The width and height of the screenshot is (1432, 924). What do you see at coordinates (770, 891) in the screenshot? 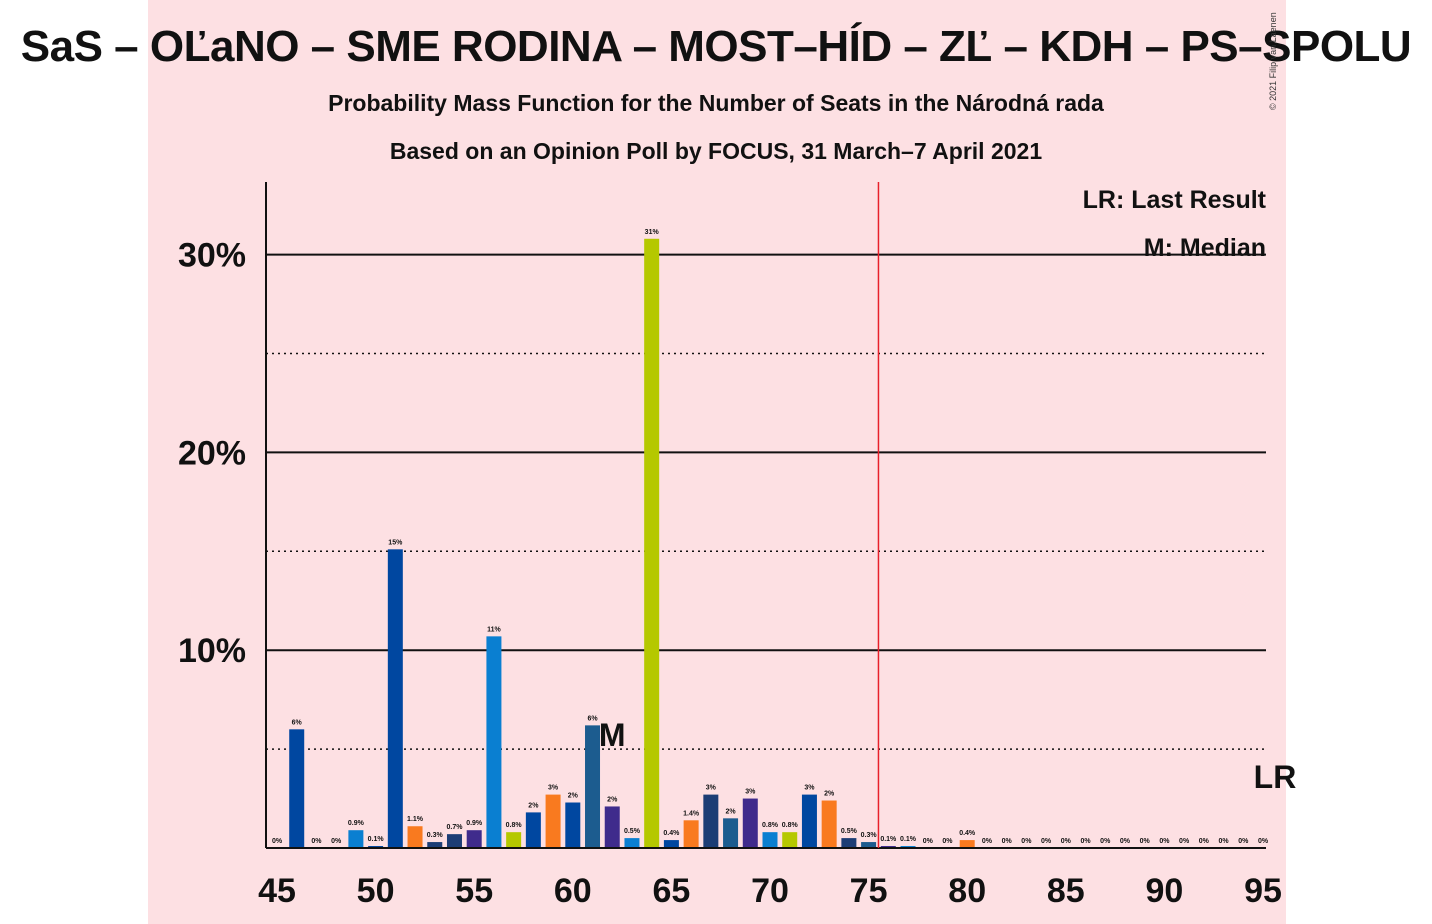
I see `x-tick-label: 70` at bounding box center [770, 891].